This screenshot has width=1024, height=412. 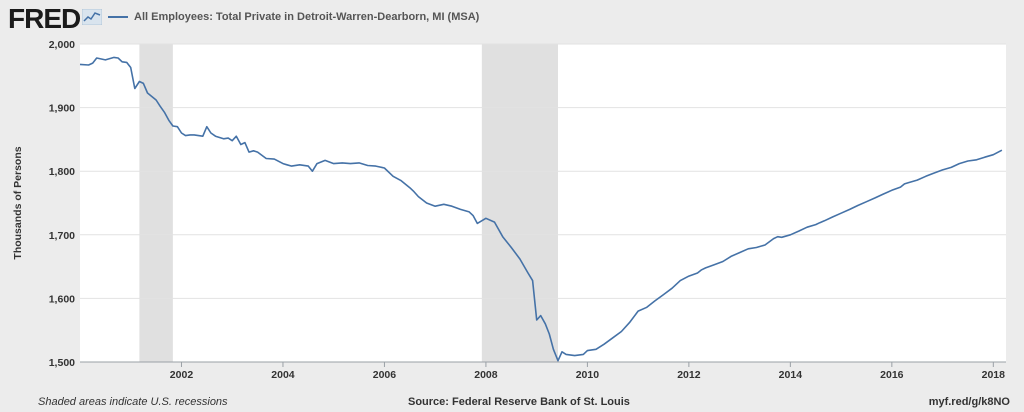 What do you see at coordinates (385, 375) in the screenshot?
I see `x-tick-label: 2006` at bounding box center [385, 375].